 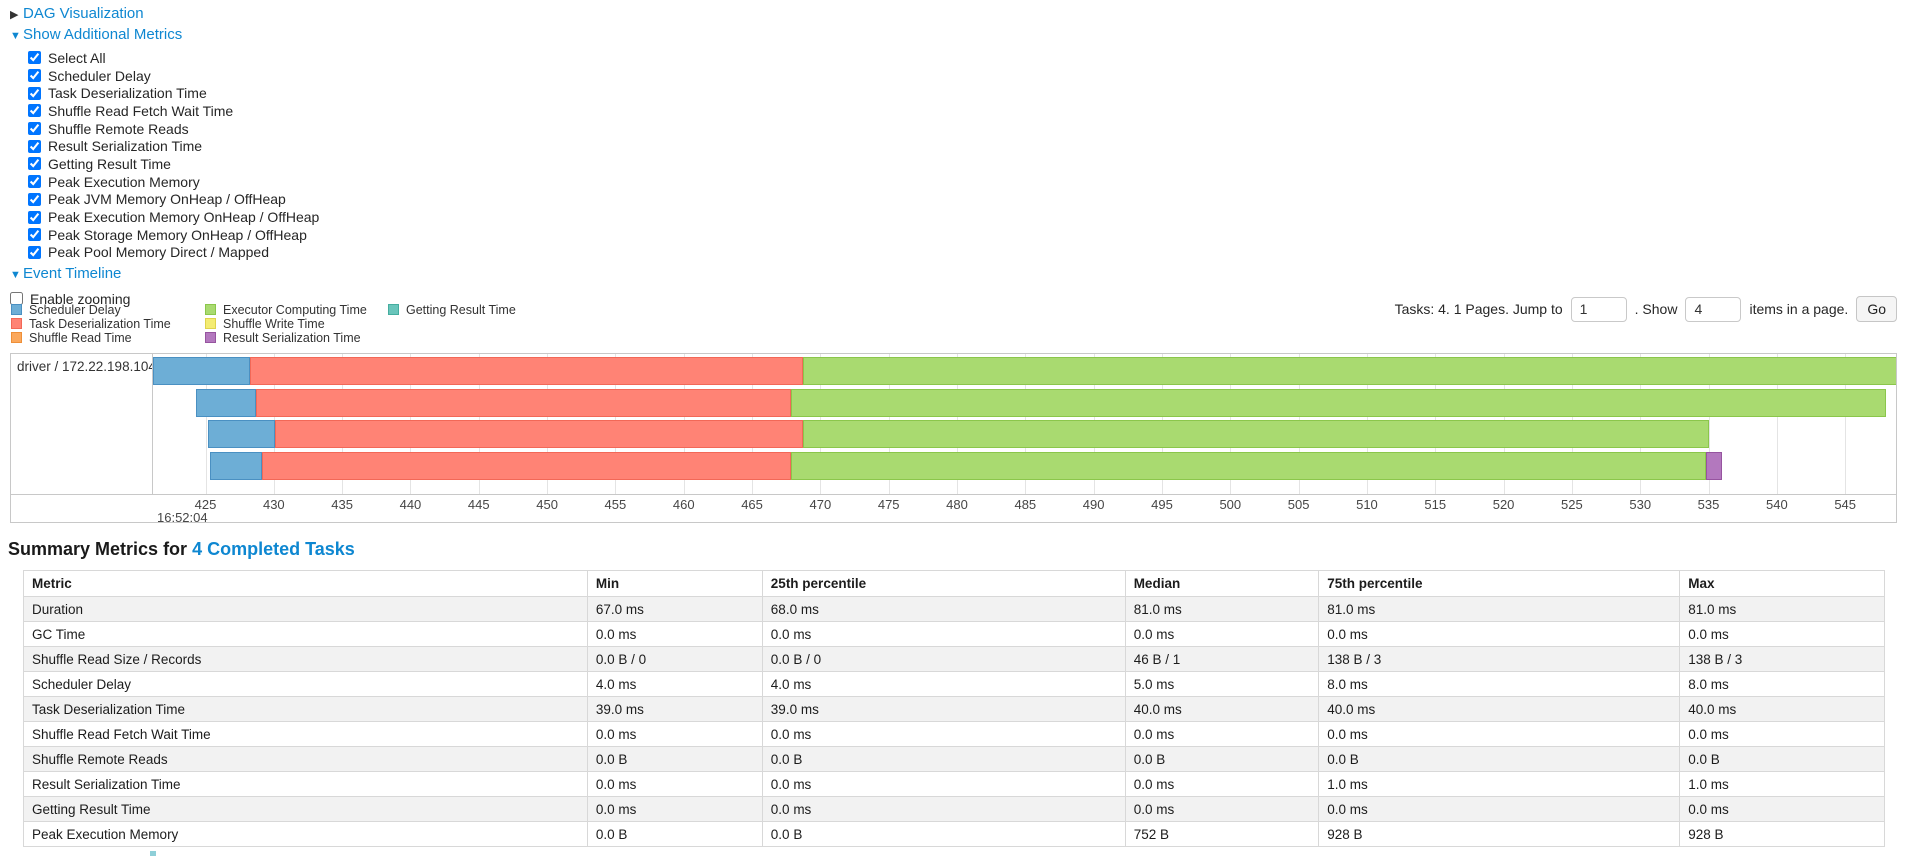 What do you see at coordinates (1656, 309) in the screenshot?
I see `pagination-show-text: . Show` at bounding box center [1656, 309].